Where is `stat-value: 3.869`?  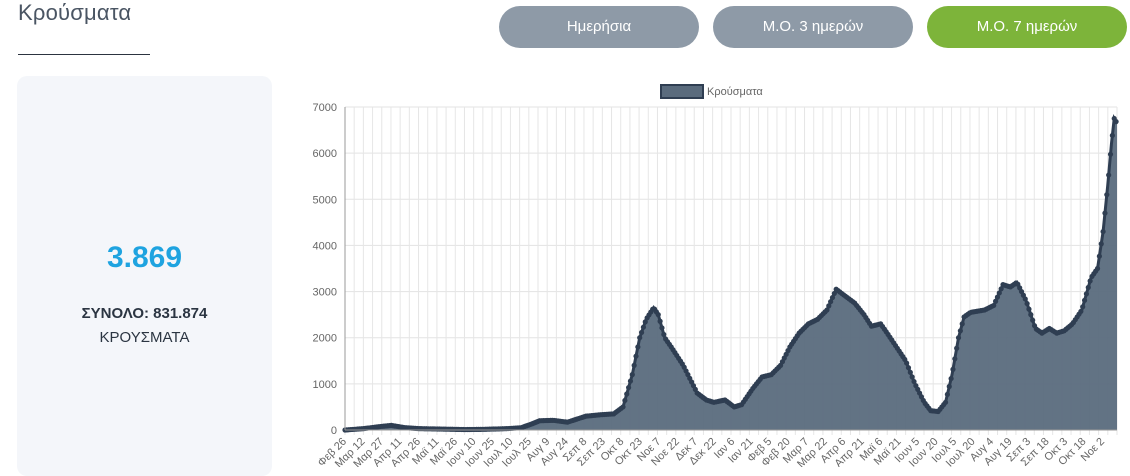 stat-value: 3.869 is located at coordinates (144, 257).